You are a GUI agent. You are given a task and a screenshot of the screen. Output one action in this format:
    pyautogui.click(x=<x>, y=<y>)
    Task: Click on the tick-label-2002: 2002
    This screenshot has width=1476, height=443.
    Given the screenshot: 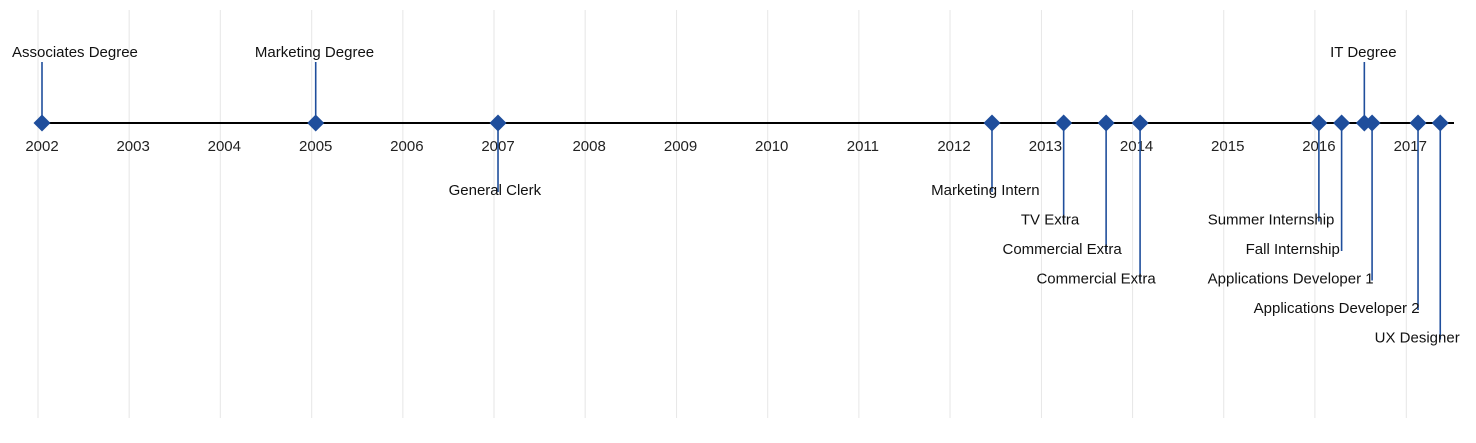 What is the action you would take?
    pyautogui.click(x=41, y=146)
    